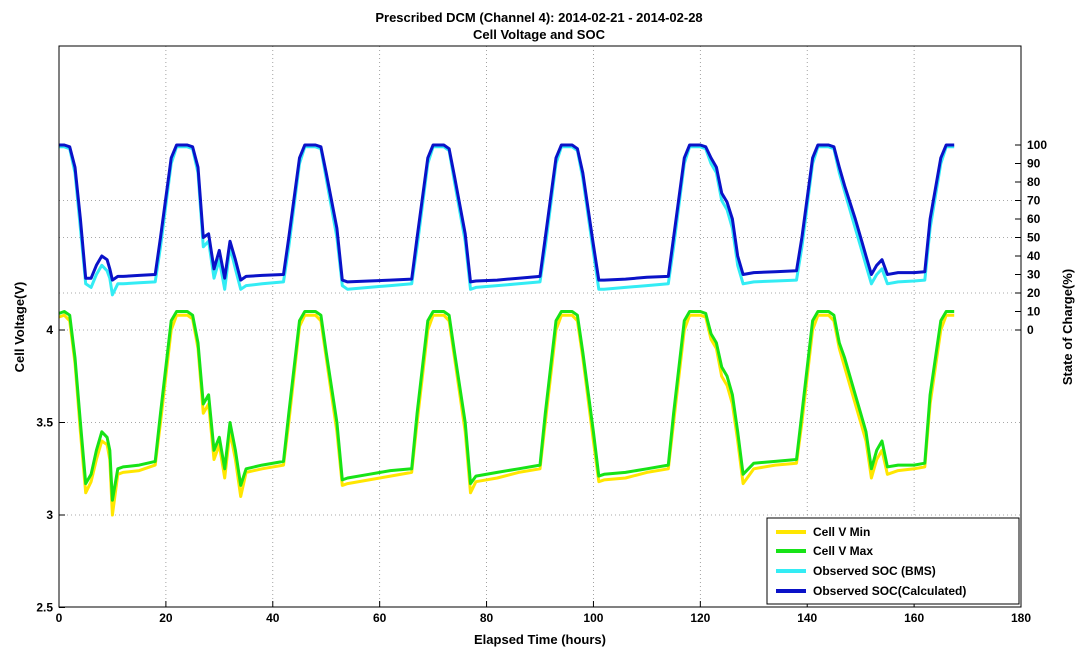 This screenshot has width=1078, height=650. What do you see at coordinates (1034, 293) in the screenshot?
I see `y2-tick-label: 20` at bounding box center [1034, 293].